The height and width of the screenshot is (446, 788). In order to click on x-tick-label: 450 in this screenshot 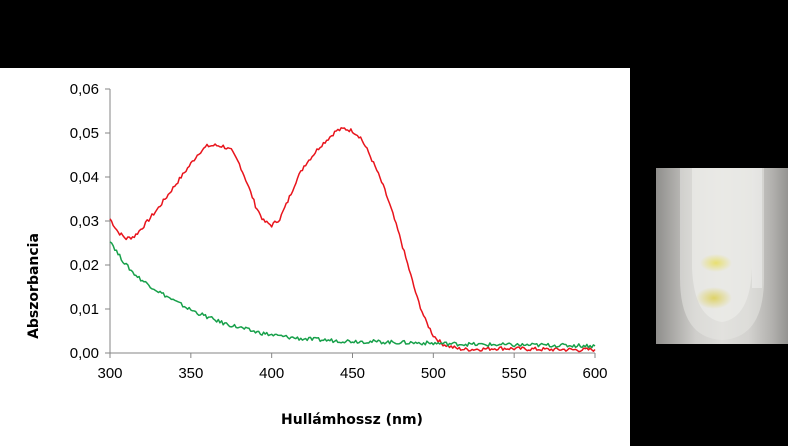, I will do `click(352, 373)`.